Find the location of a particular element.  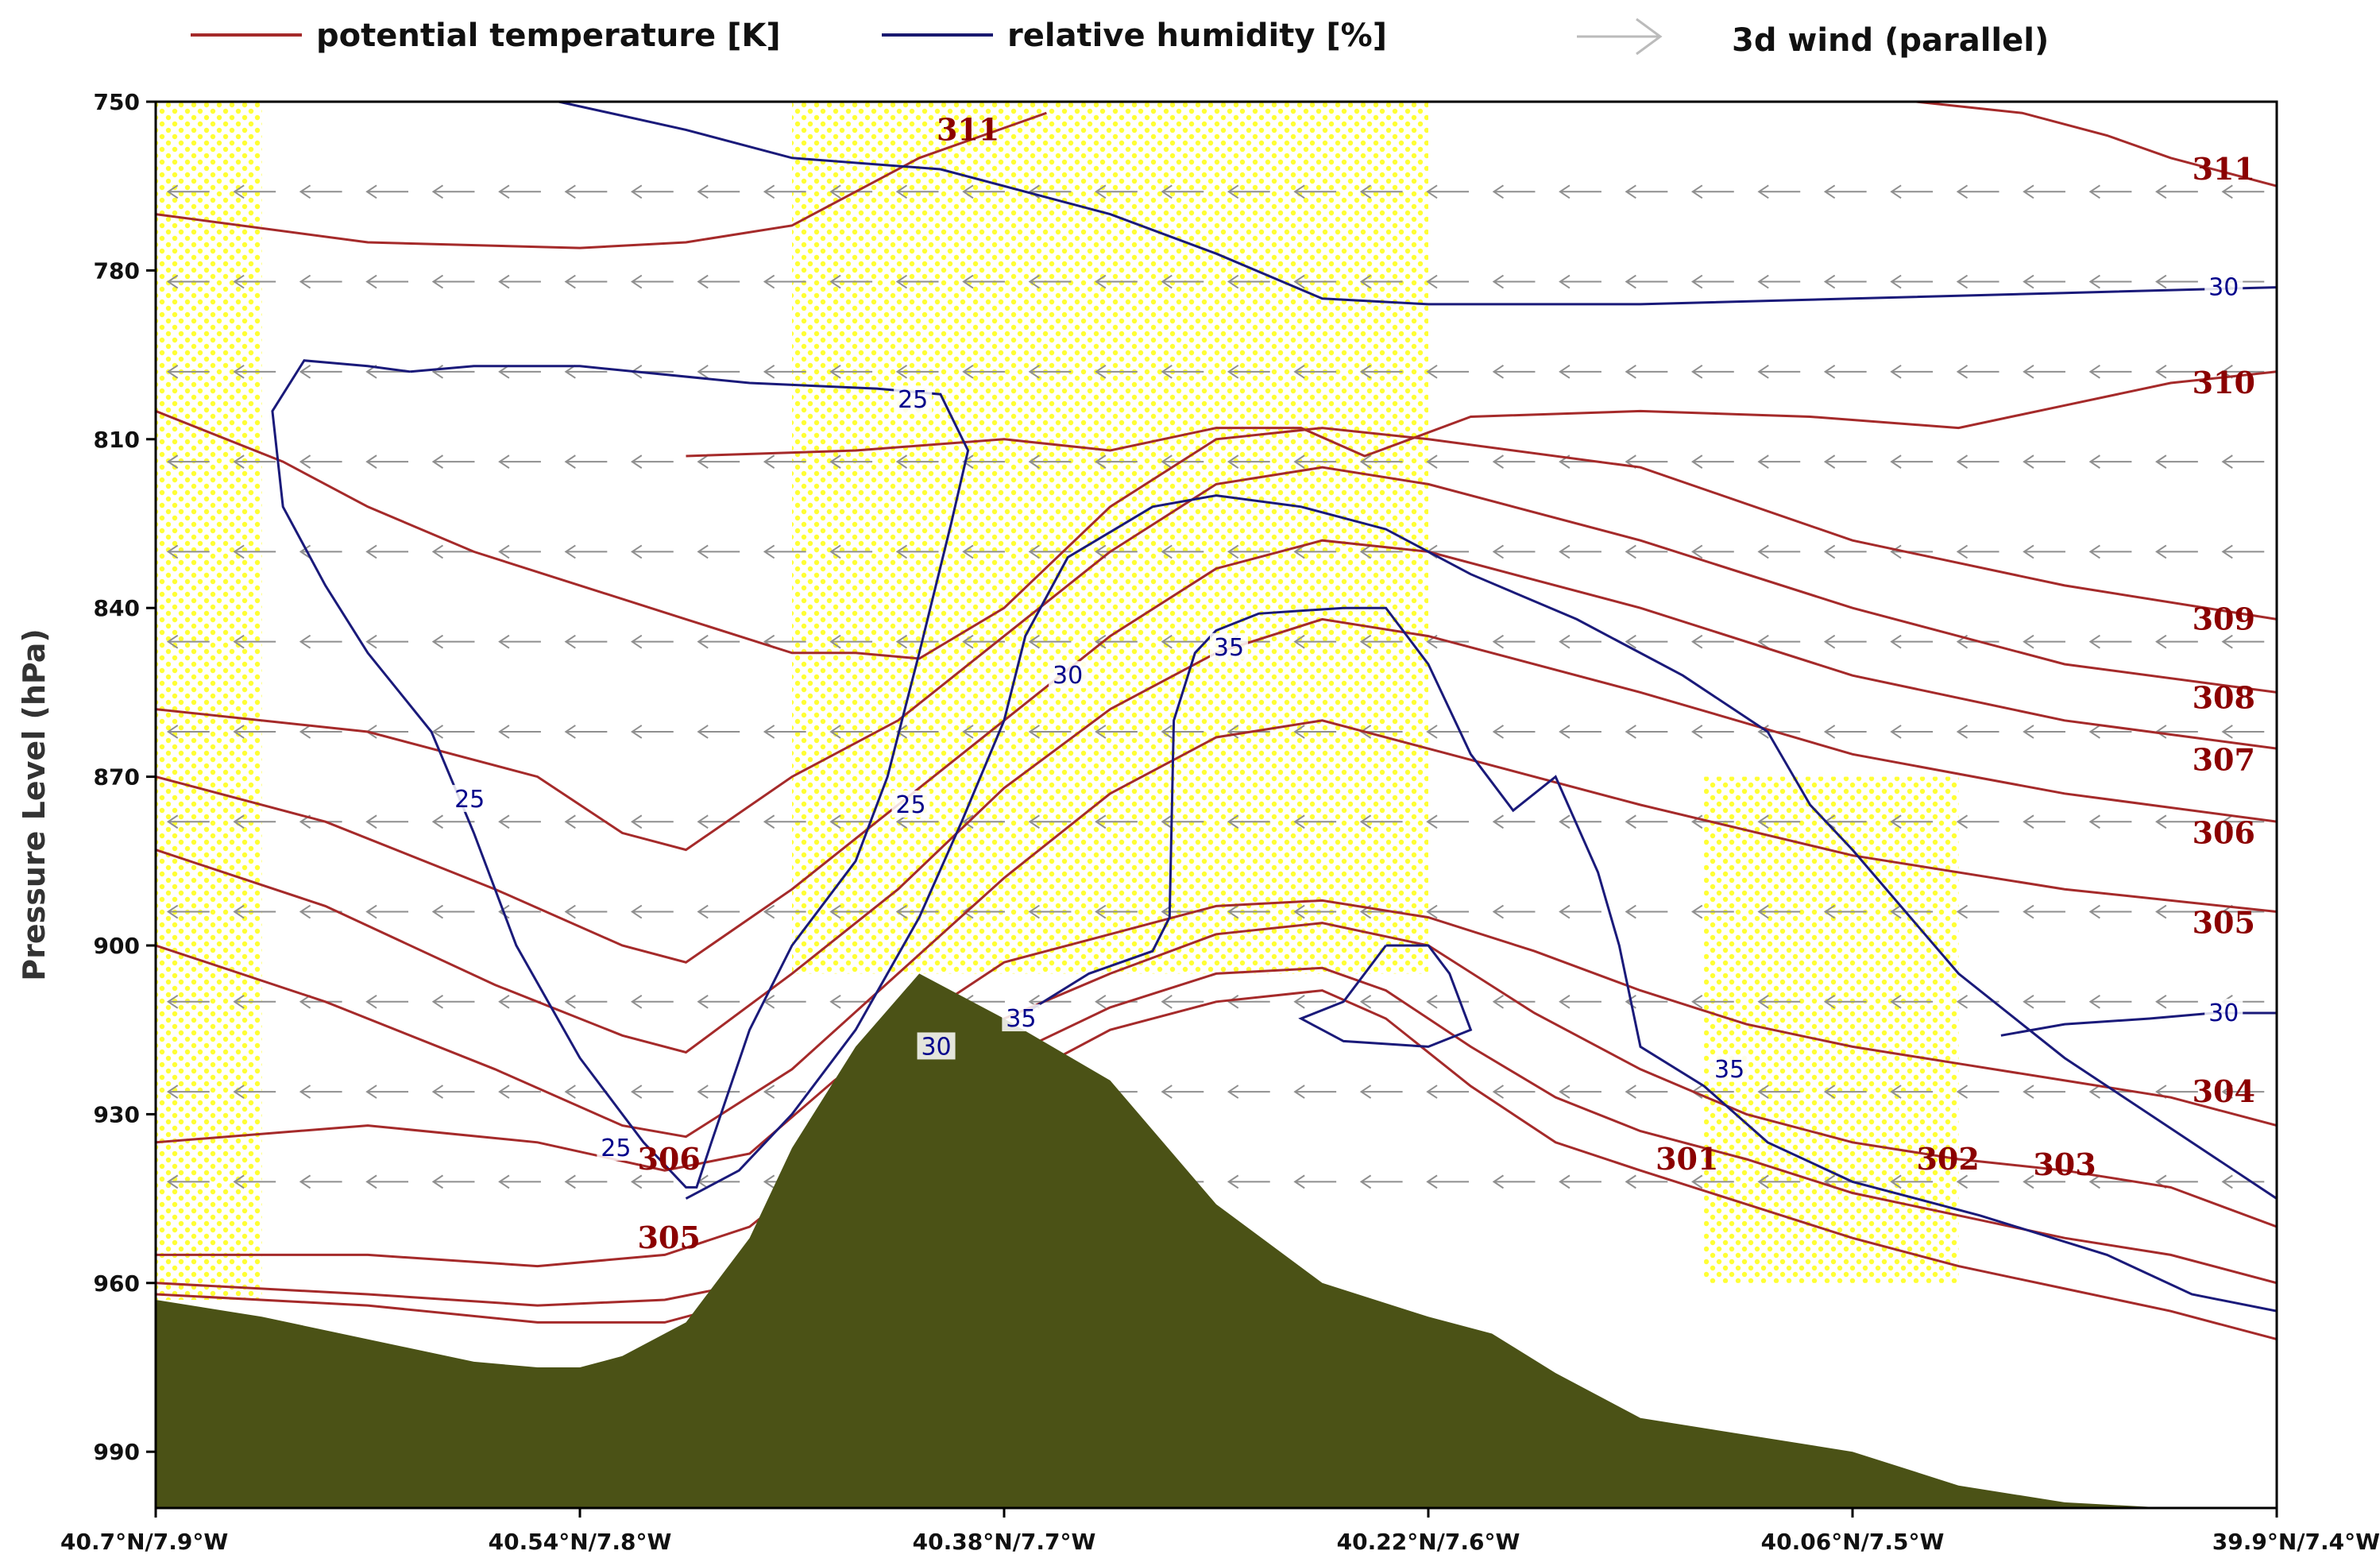

theta-label-308: 308 is located at coordinates (2224, 697).